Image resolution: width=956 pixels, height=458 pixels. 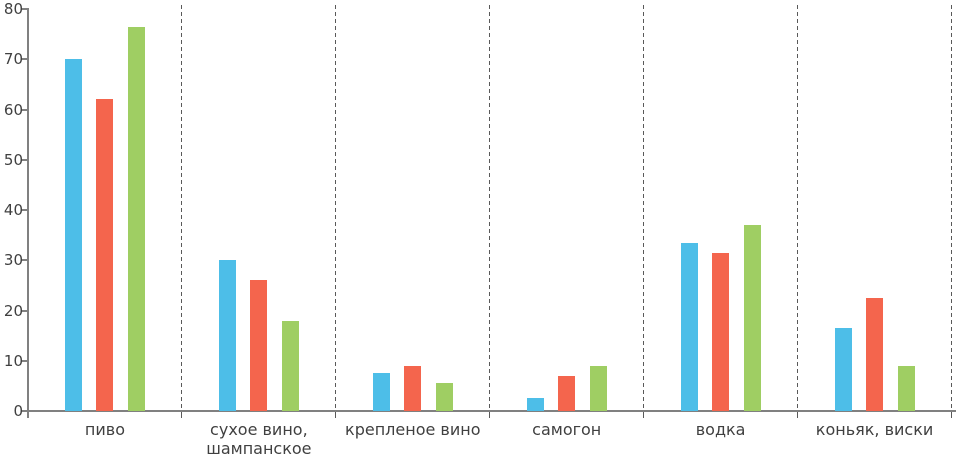 What do you see at coordinates (413, 429) in the screenshot?
I see `category-label: крепленое вино` at bounding box center [413, 429].